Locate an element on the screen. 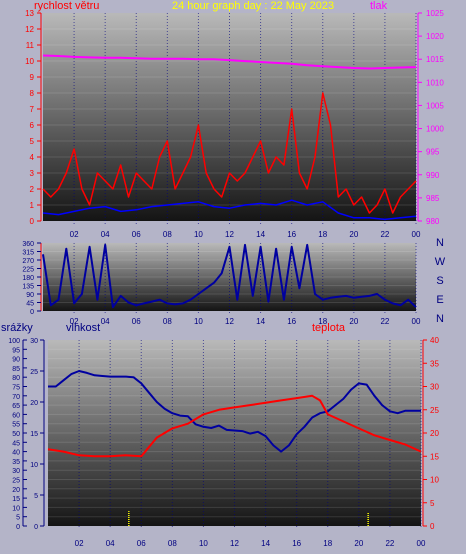  chart-title: 24 hour graph day : 22 May 2023 is located at coordinates (253, 6).